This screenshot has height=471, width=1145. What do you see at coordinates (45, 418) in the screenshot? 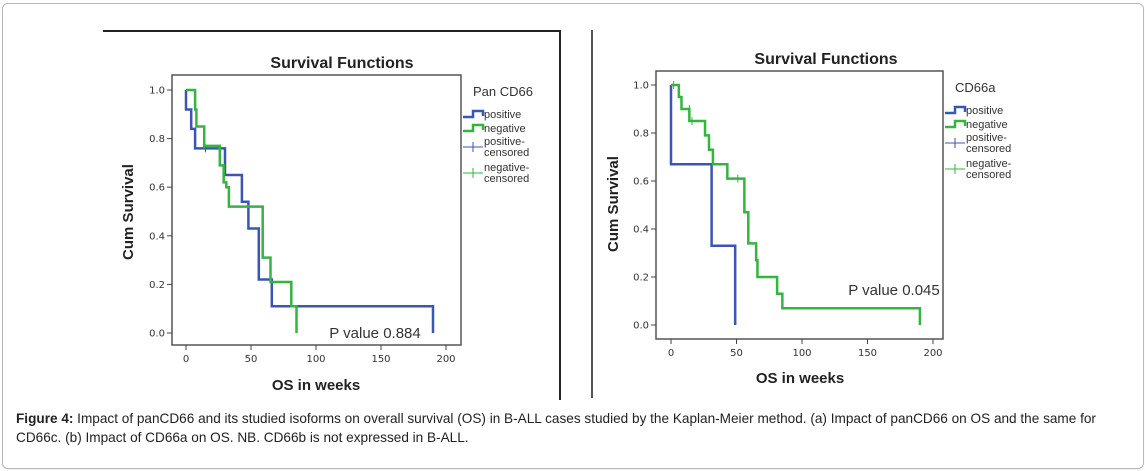
I see `caption-label: Figure 4:` at bounding box center [45, 418].